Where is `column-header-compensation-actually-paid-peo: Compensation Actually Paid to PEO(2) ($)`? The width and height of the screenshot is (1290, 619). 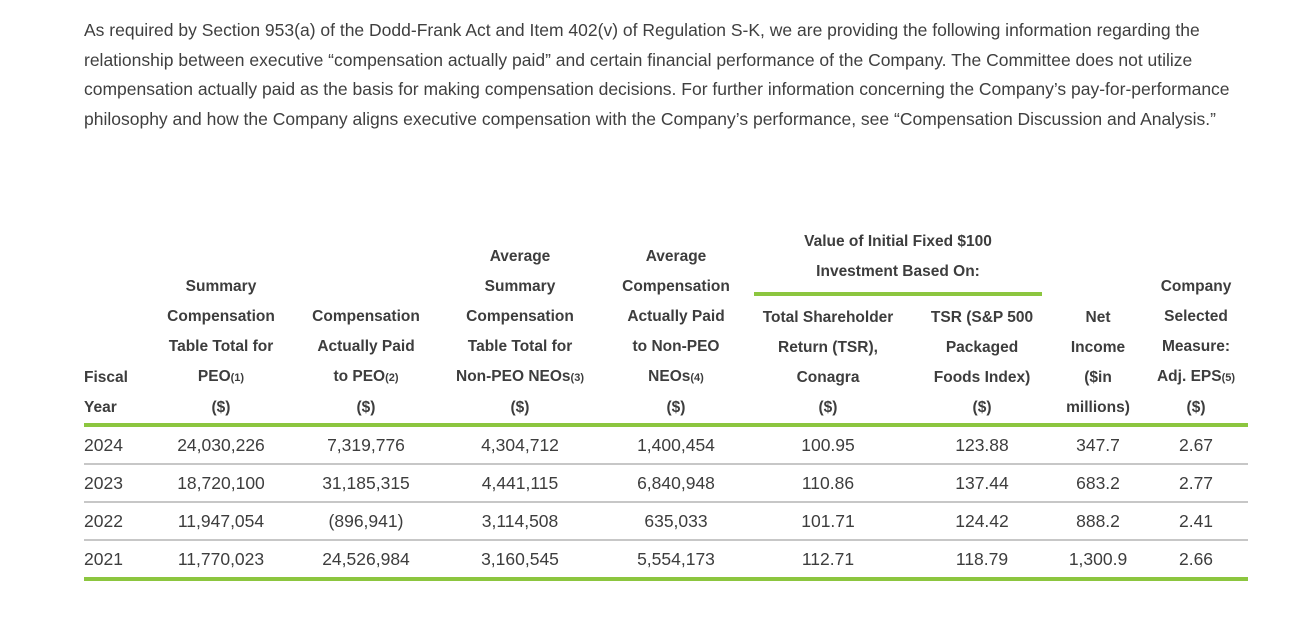
column-header-compensation-actually-paid-peo: Compensation Actually Paid to PEO(2) ($) is located at coordinates (366, 327).